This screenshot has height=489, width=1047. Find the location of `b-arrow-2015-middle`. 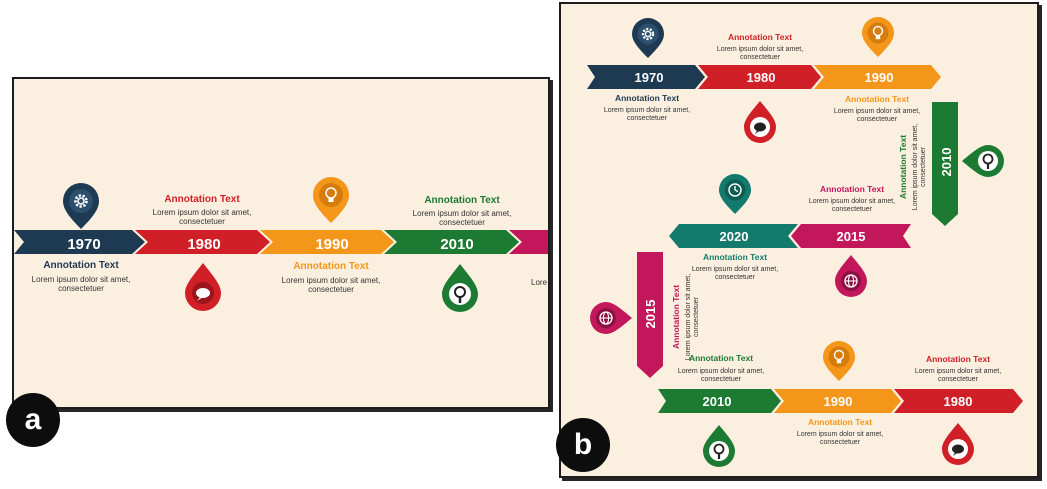

b-arrow-2015-middle is located at coordinates (851, 236).